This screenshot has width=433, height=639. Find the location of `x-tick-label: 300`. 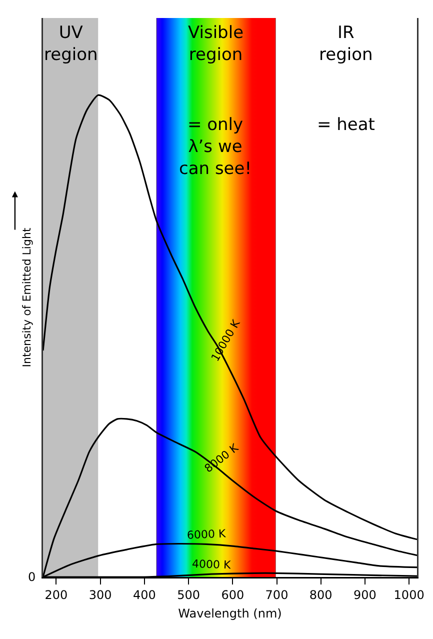

x-tick-label: 300 is located at coordinates (100, 595).